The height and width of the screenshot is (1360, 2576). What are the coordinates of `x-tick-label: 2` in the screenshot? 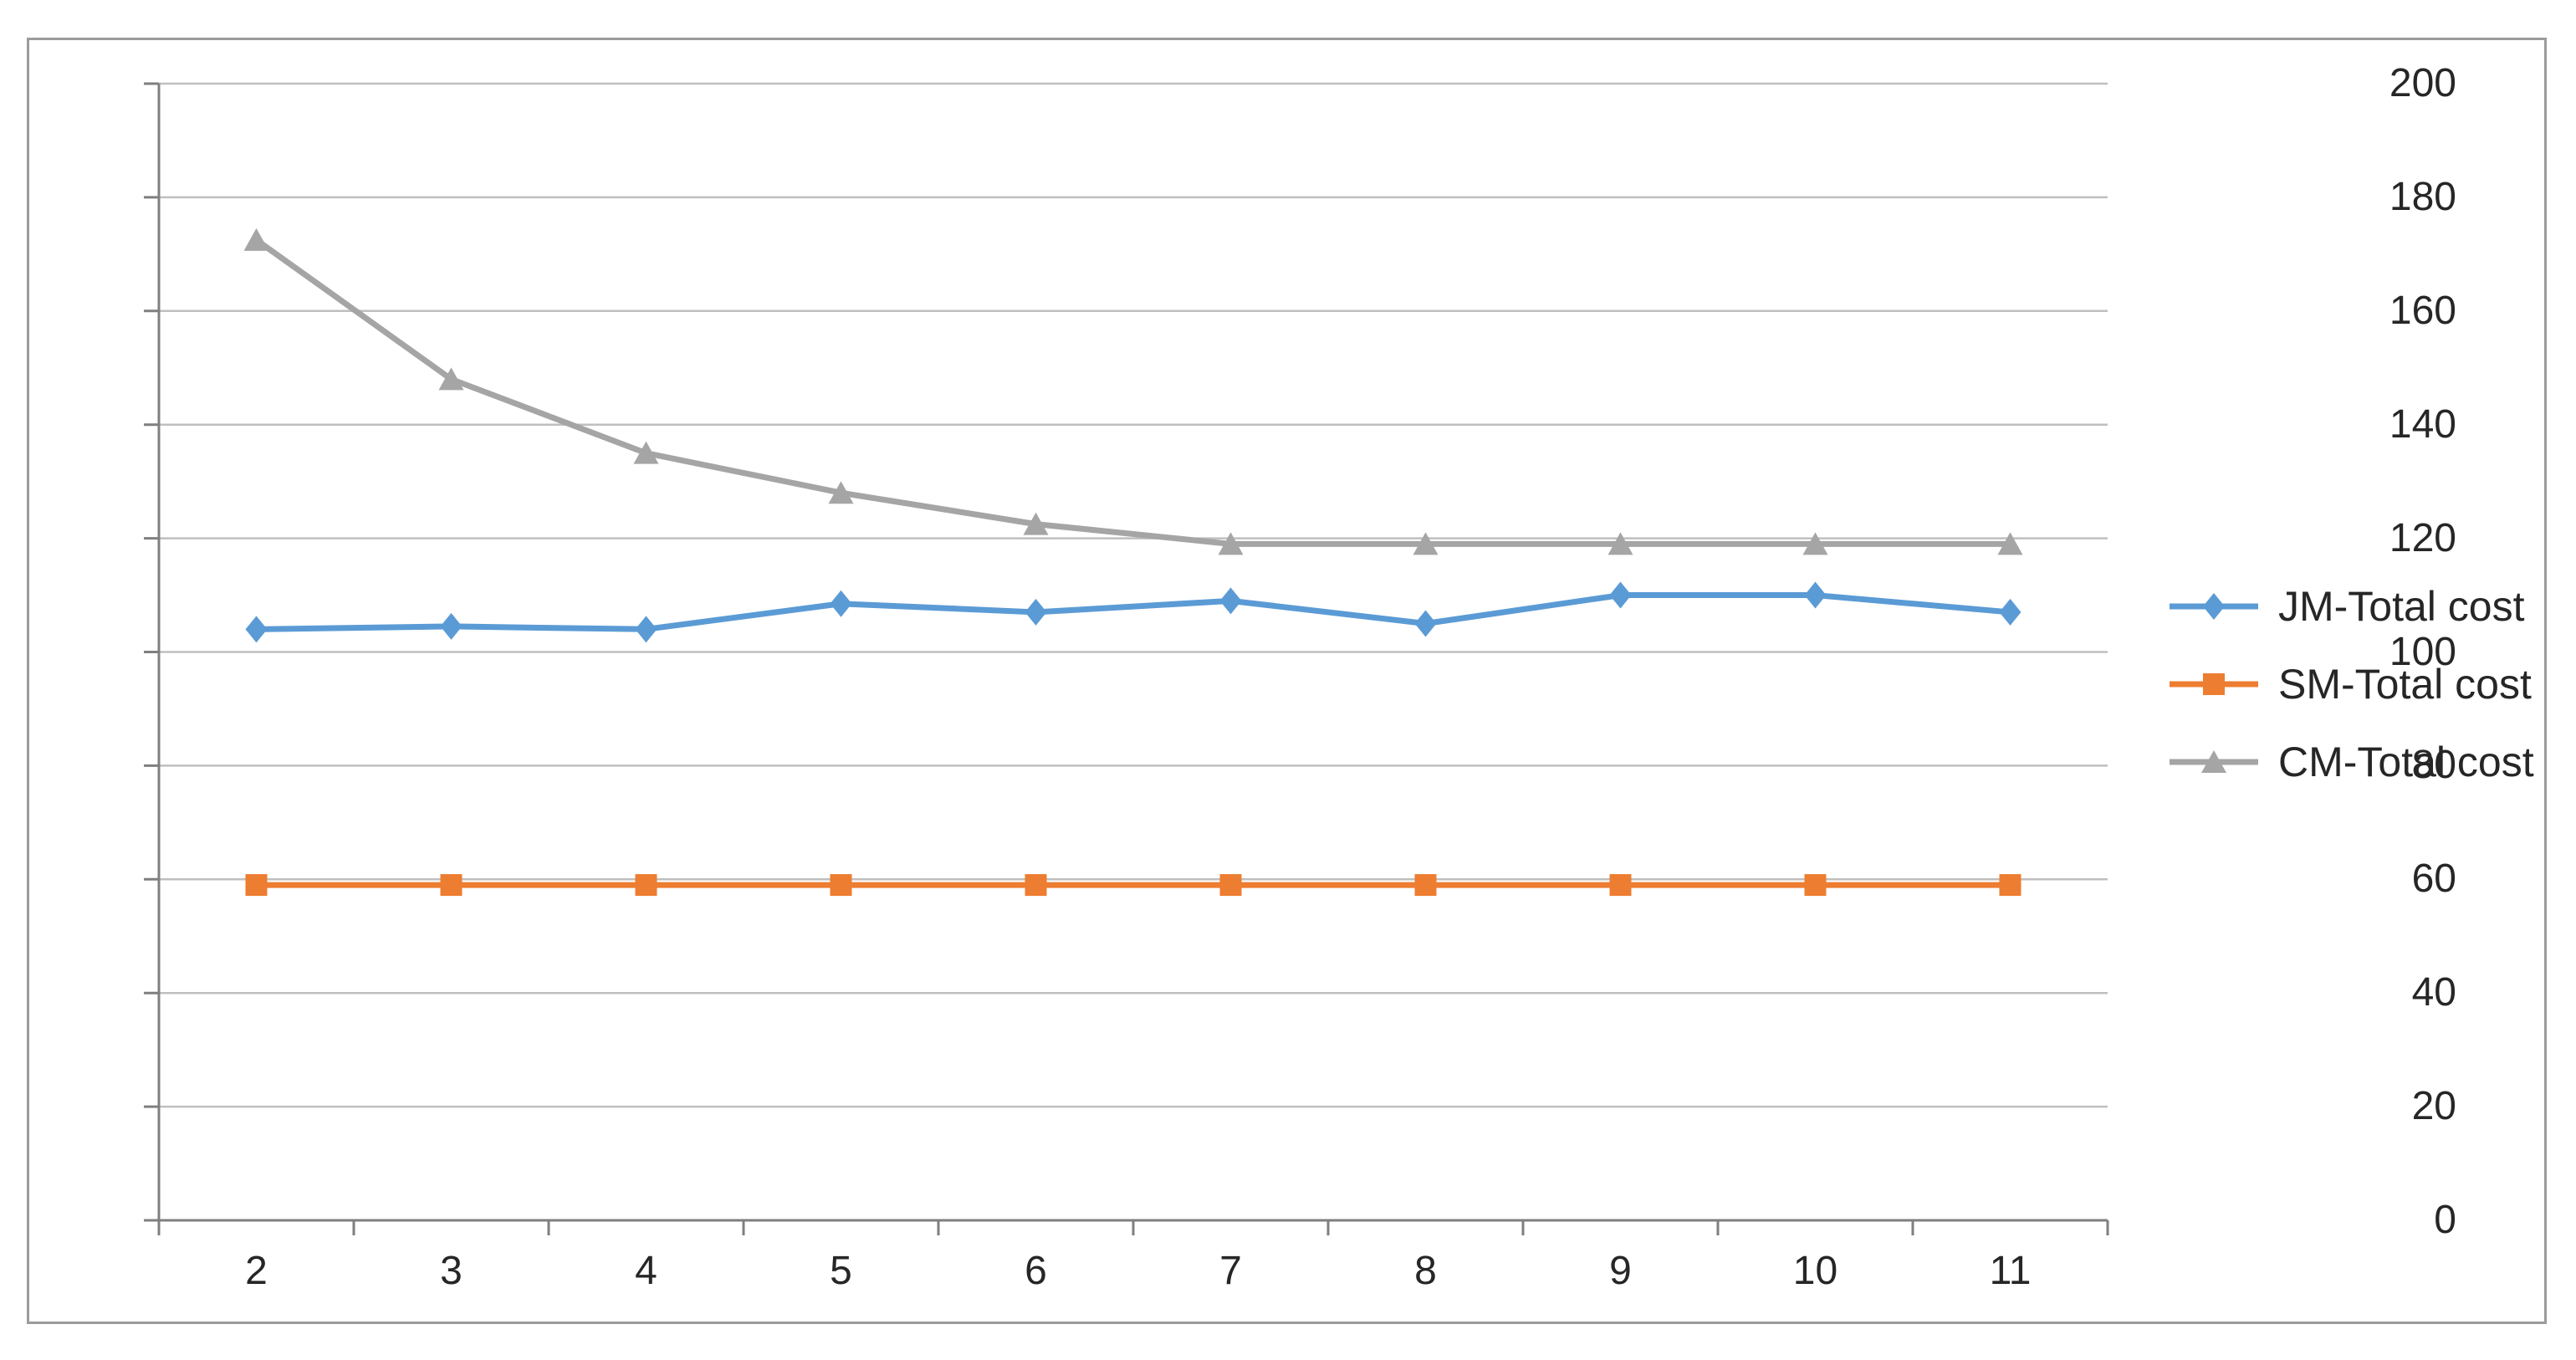 It's located at (256, 1271).